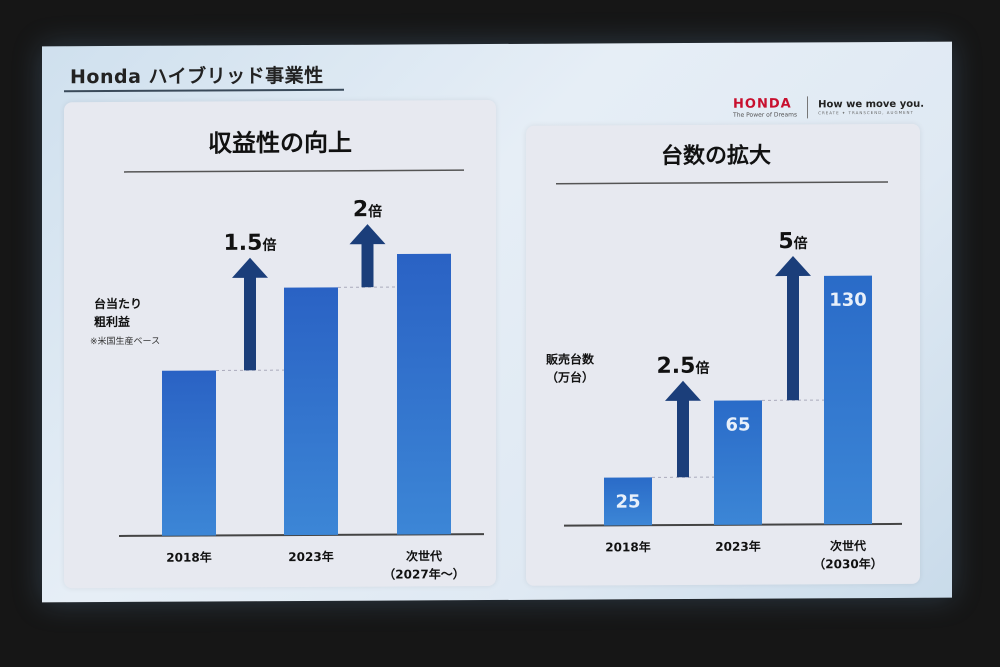 The width and height of the screenshot is (1000, 667). What do you see at coordinates (737, 424) in the screenshot?
I see `data-label: 65` at bounding box center [737, 424].